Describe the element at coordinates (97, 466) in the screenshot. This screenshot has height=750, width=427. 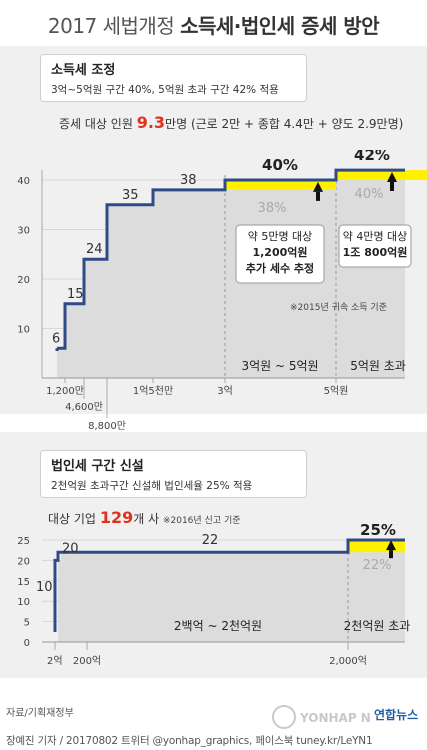
I see `corp-box-title: 법인세 구간 신설` at that location.